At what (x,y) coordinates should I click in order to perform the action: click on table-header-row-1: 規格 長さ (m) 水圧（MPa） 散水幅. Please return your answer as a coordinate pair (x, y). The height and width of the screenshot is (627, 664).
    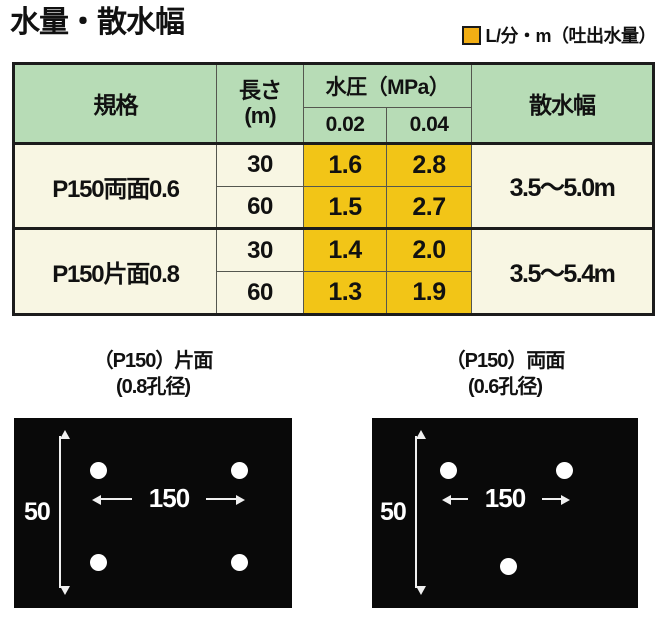
    Looking at the image, I should click on (333, 103).